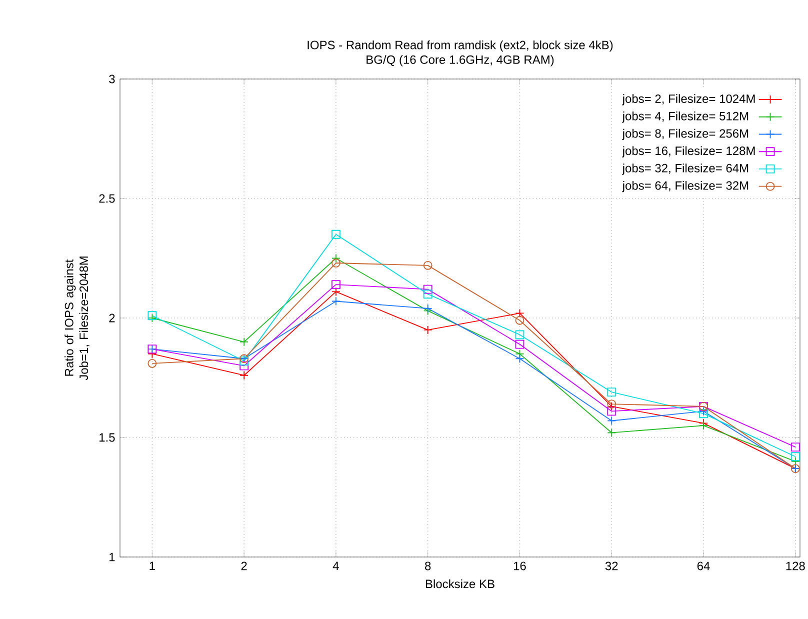 The height and width of the screenshot is (619, 808). What do you see at coordinates (685, 186) in the screenshot?
I see `legend-label: jobs= 64, Filesize= 32M` at bounding box center [685, 186].